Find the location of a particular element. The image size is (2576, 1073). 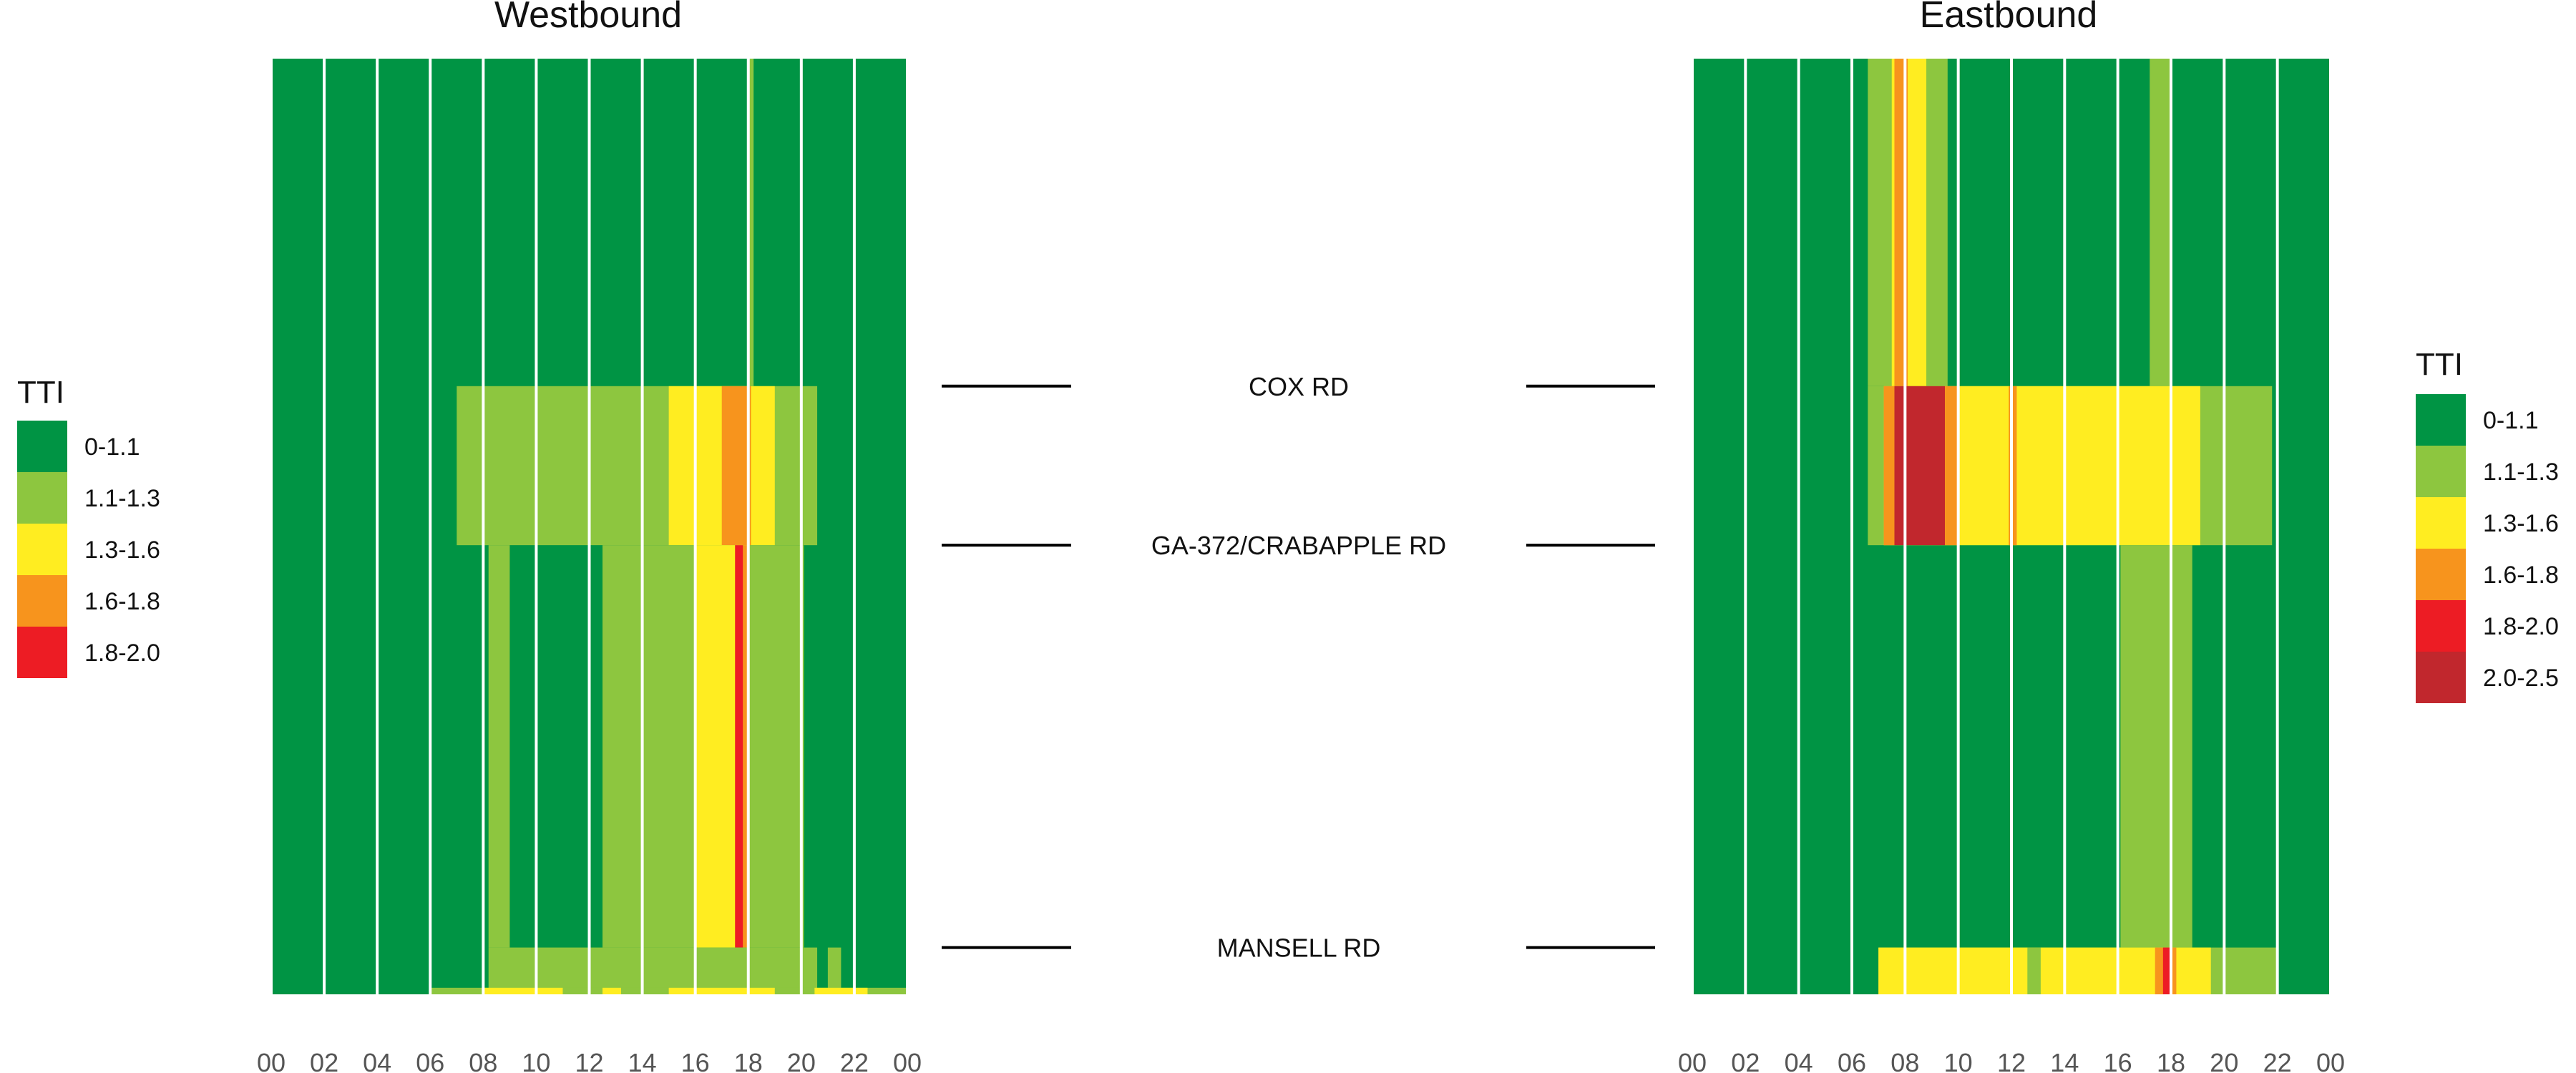

legend-label: 2.0-2.5 is located at coordinates (2521, 678).